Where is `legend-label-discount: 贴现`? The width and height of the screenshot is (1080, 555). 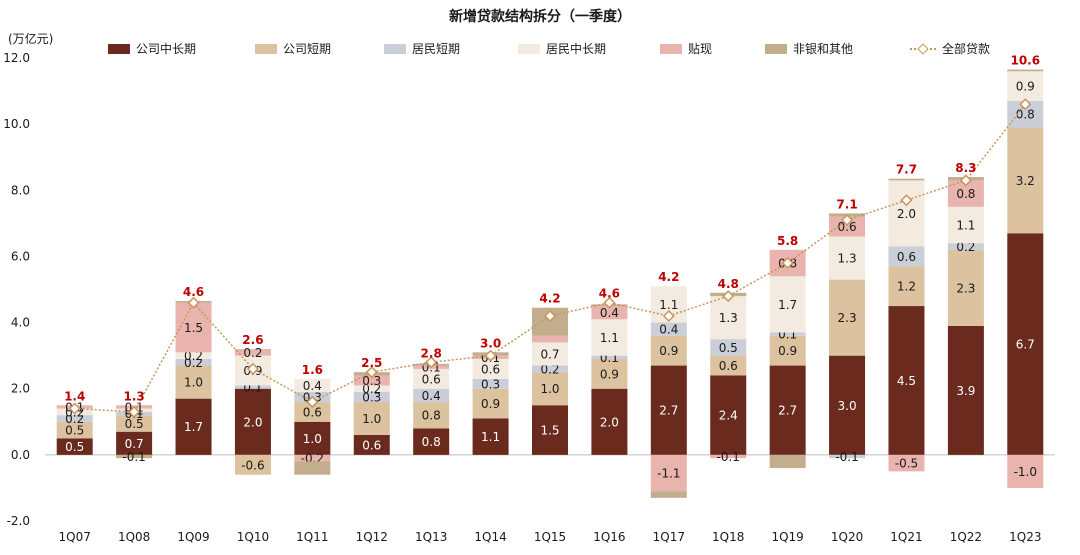
legend-label-discount: 贴现 is located at coordinates (700, 49).